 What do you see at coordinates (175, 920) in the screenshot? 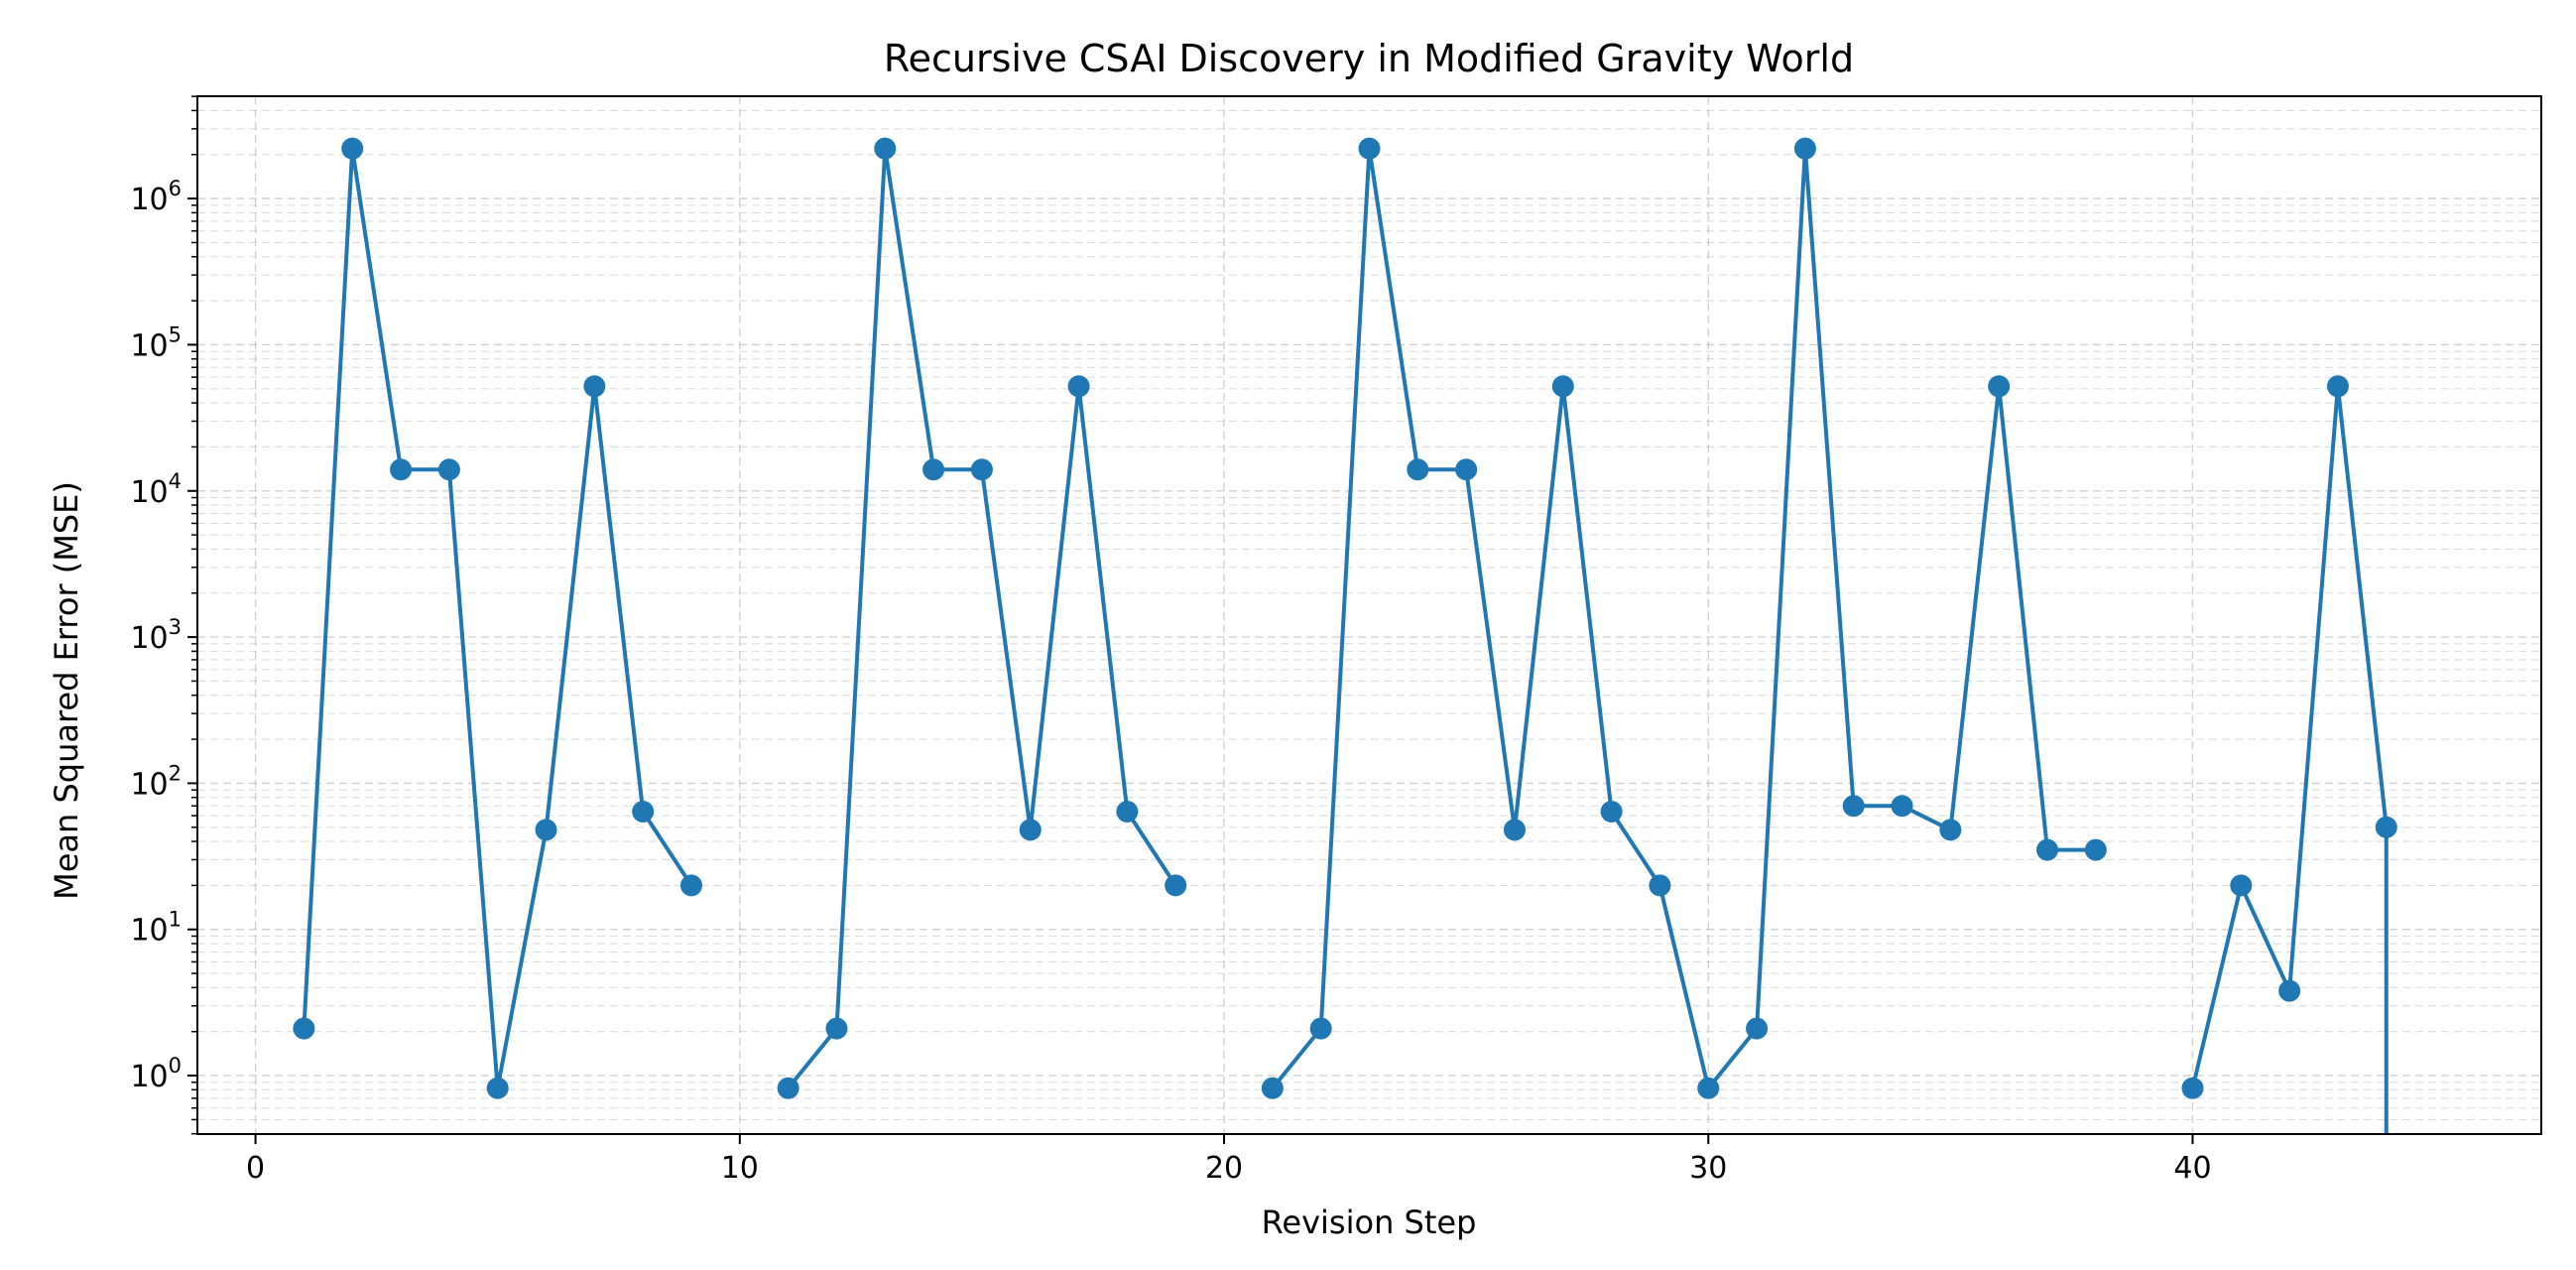
I see `y-tick-exponent: 1` at bounding box center [175, 920].